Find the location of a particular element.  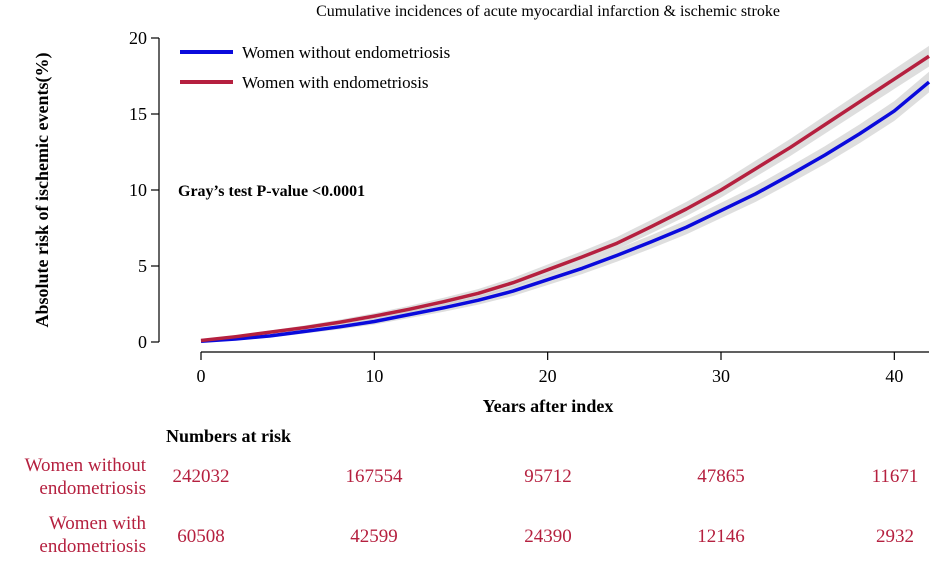

risk-value-without-40: 11671 is located at coordinates (895, 476).